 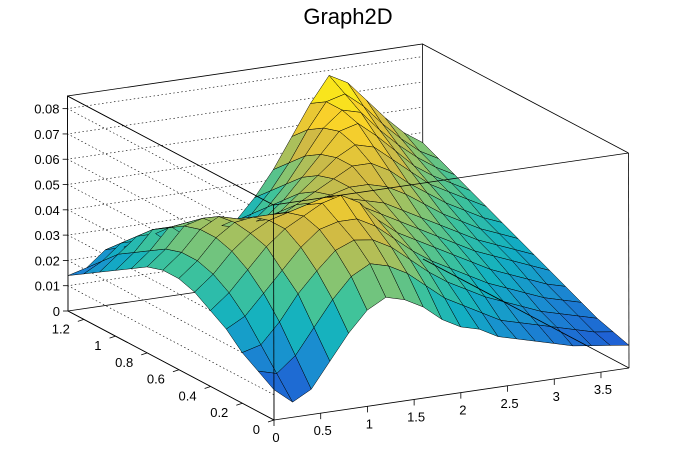 What do you see at coordinates (156, 379) in the screenshot?
I see `y-tick-label: 0.6` at bounding box center [156, 379].